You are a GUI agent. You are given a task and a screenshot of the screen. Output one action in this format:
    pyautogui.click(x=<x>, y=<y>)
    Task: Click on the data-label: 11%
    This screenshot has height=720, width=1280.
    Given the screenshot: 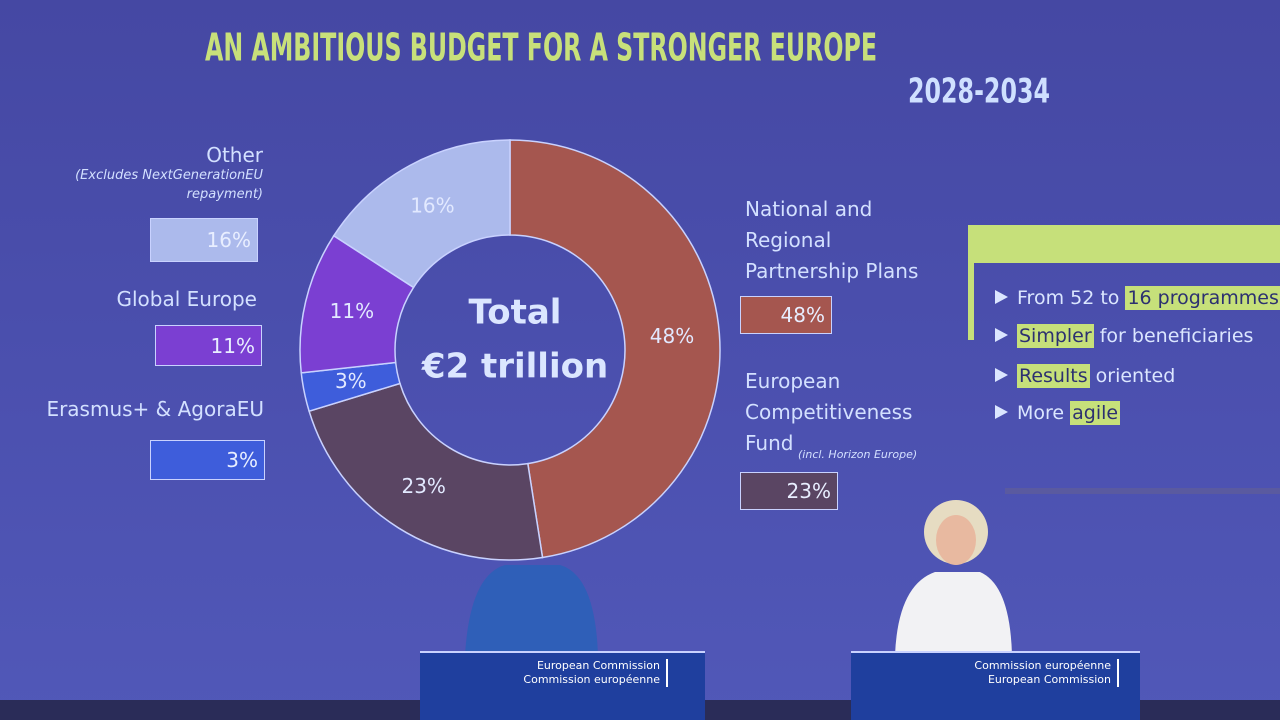 What is the action you would take?
    pyautogui.click(x=352, y=311)
    